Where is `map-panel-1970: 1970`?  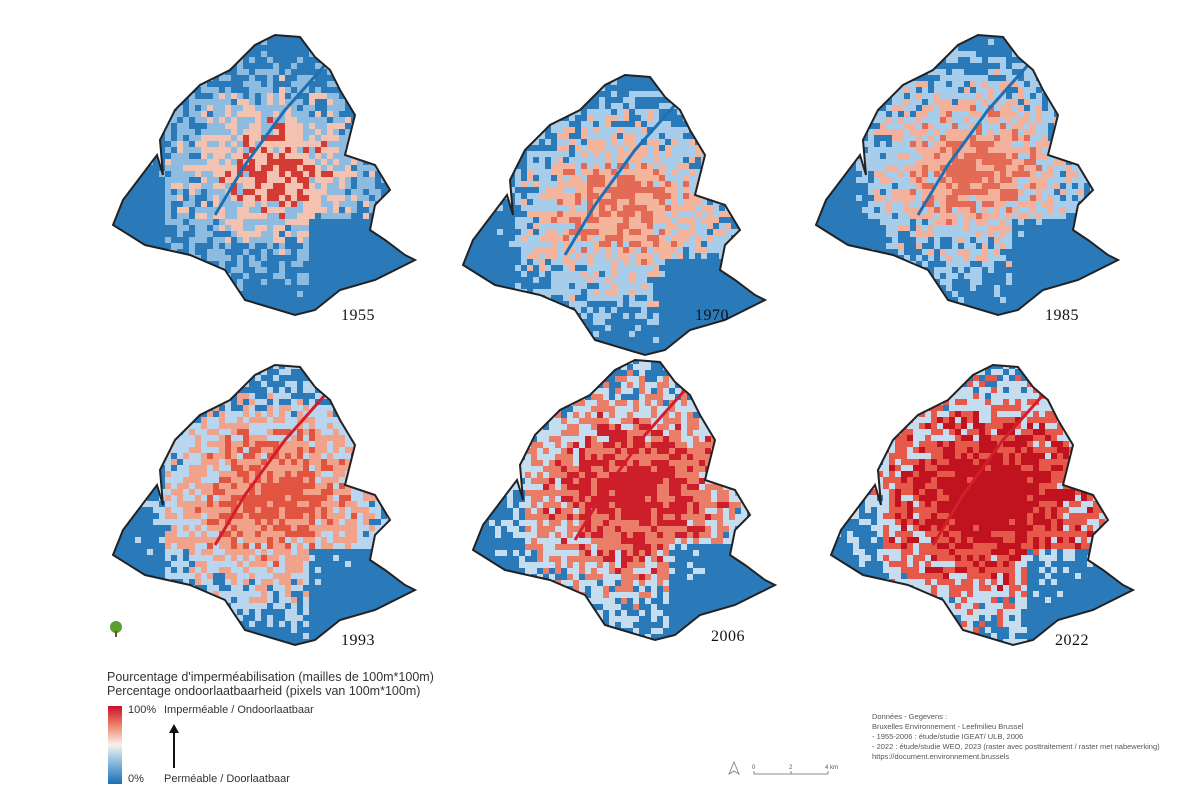 map-panel-1970: 1970 is located at coordinates (620, 210).